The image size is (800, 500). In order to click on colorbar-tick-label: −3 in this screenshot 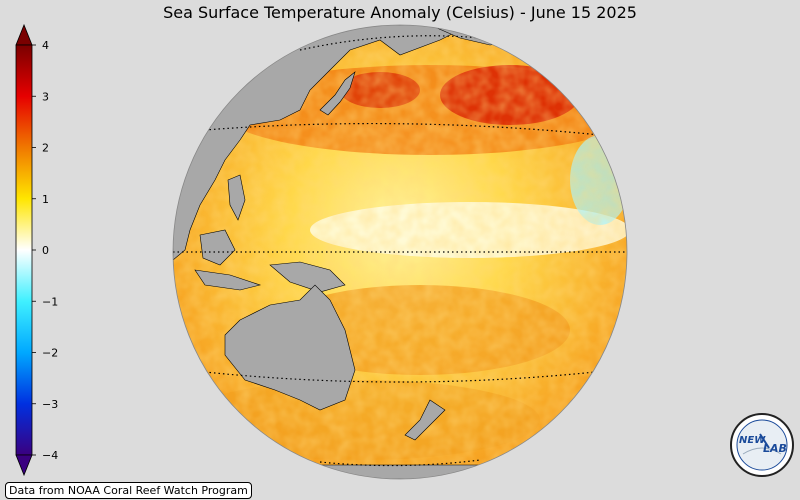, I will do `click(50, 404)`.